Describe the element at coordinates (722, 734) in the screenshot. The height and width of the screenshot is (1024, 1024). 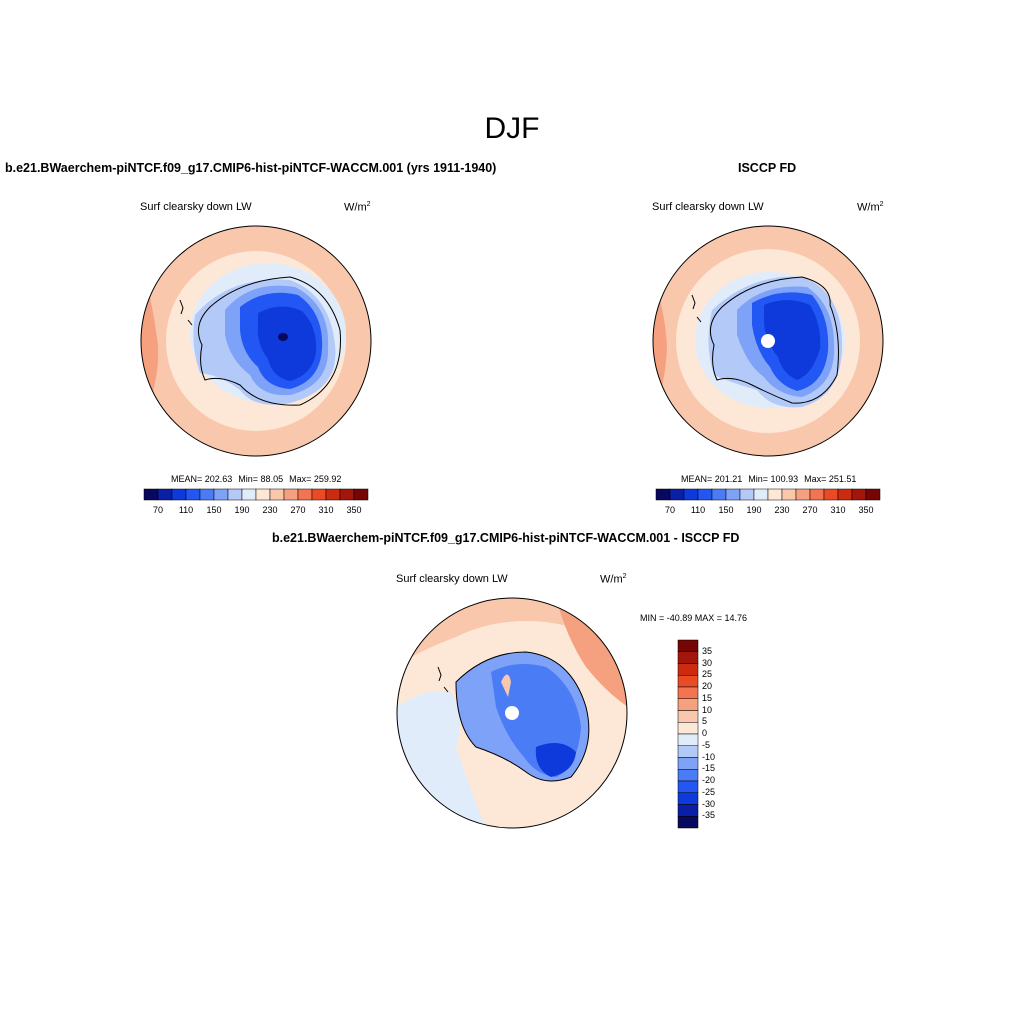
I see `diff-colorbar-labels: 35 30 25 20 15 10 5 0 -5 -10 -15 -20 -25 -30 -35` at that location.